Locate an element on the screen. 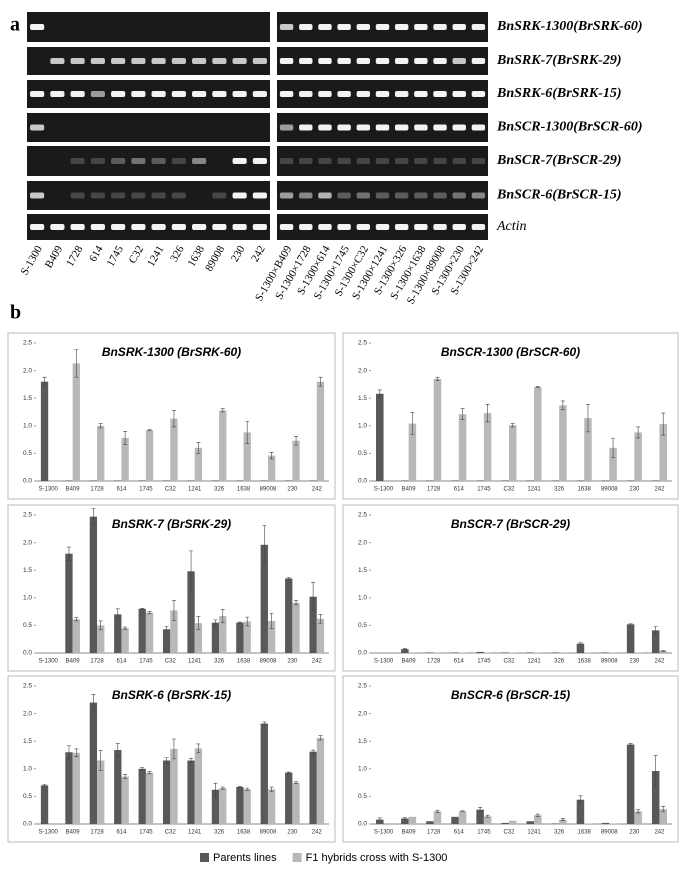  lane-label: B409 is located at coordinates (54, 256).